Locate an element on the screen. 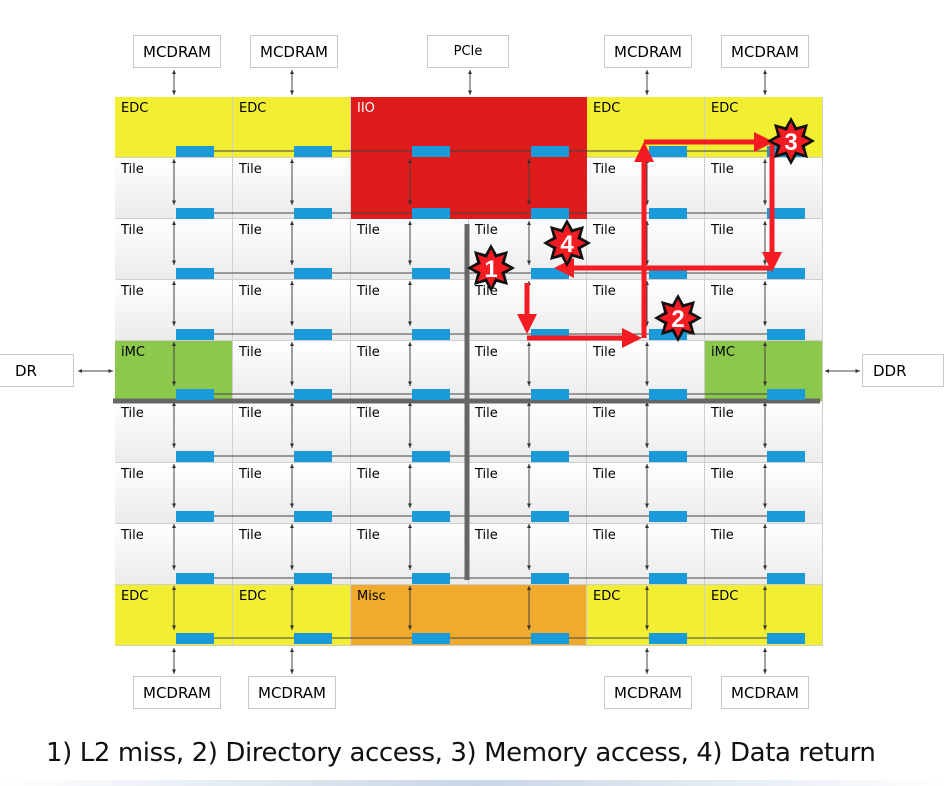 This screenshot has width=950, height=786. ddr-box-right: DDR is located at coordinates (903, 370).